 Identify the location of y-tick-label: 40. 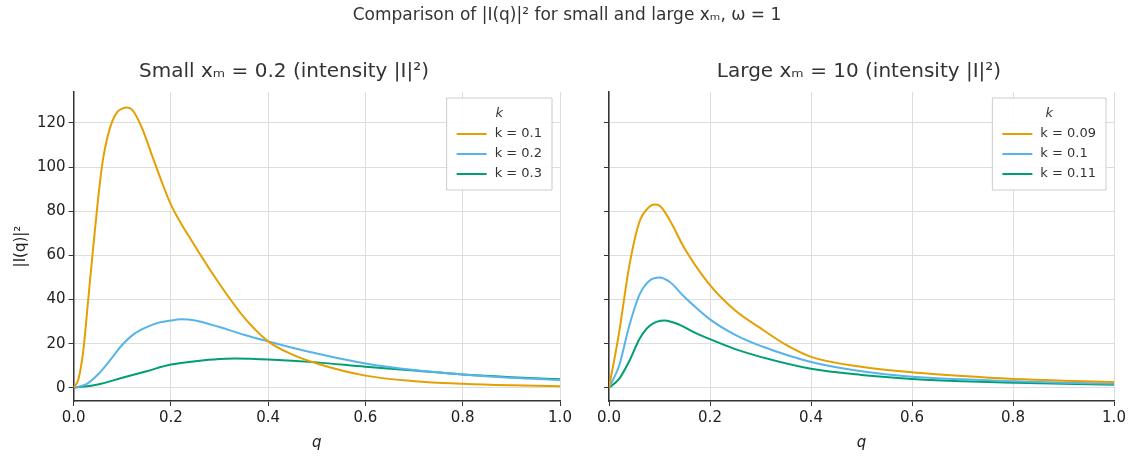
(56, 298).